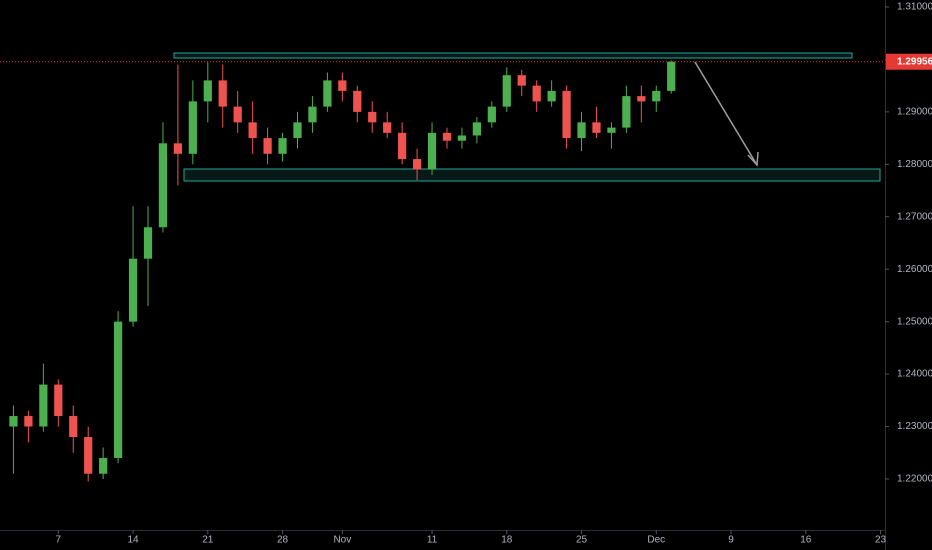  What do you see at coordinates (914, 164) in the screenshot?
I see `y-tick-label: 1.28000` at bounding box center [914, 164].